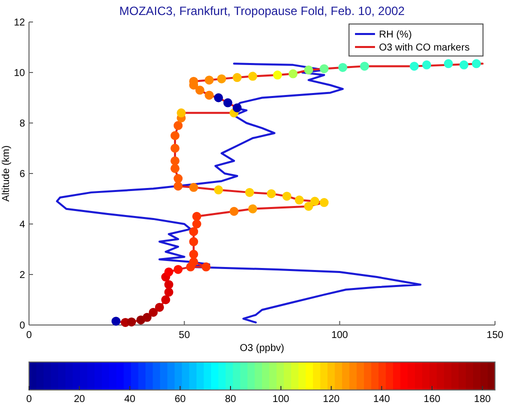 The height and width of the screenshot is (408, 513). I want to click on x-tick-label: 150, so click(495, 335).